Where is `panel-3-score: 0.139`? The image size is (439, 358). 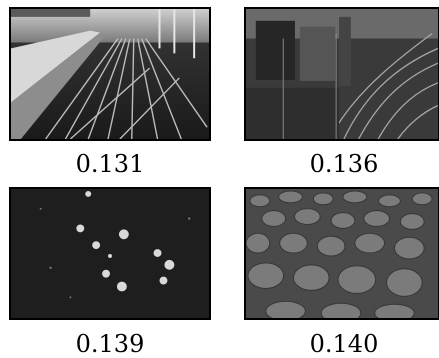
panel-3-score: 0.139 is located at coordinates (110, 344).